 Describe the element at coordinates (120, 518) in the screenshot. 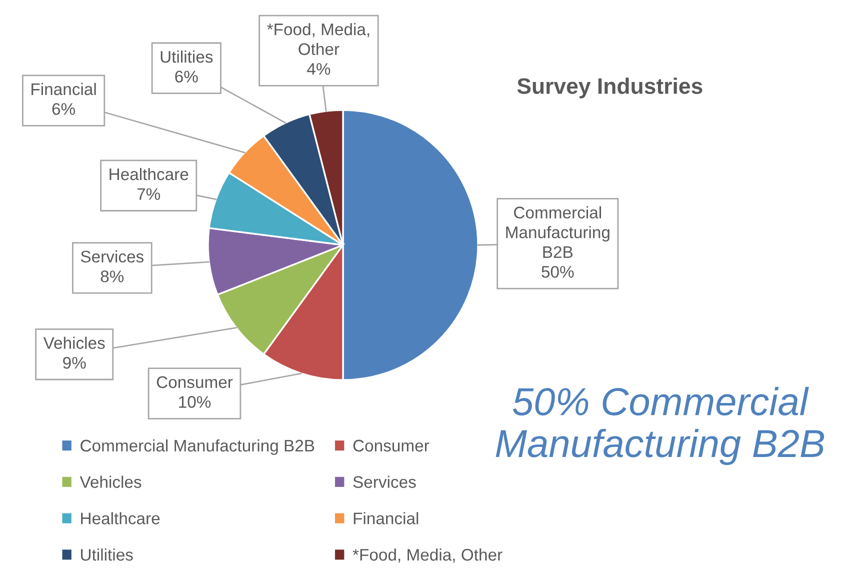

I see `legend-label: Healthcare` at that location.